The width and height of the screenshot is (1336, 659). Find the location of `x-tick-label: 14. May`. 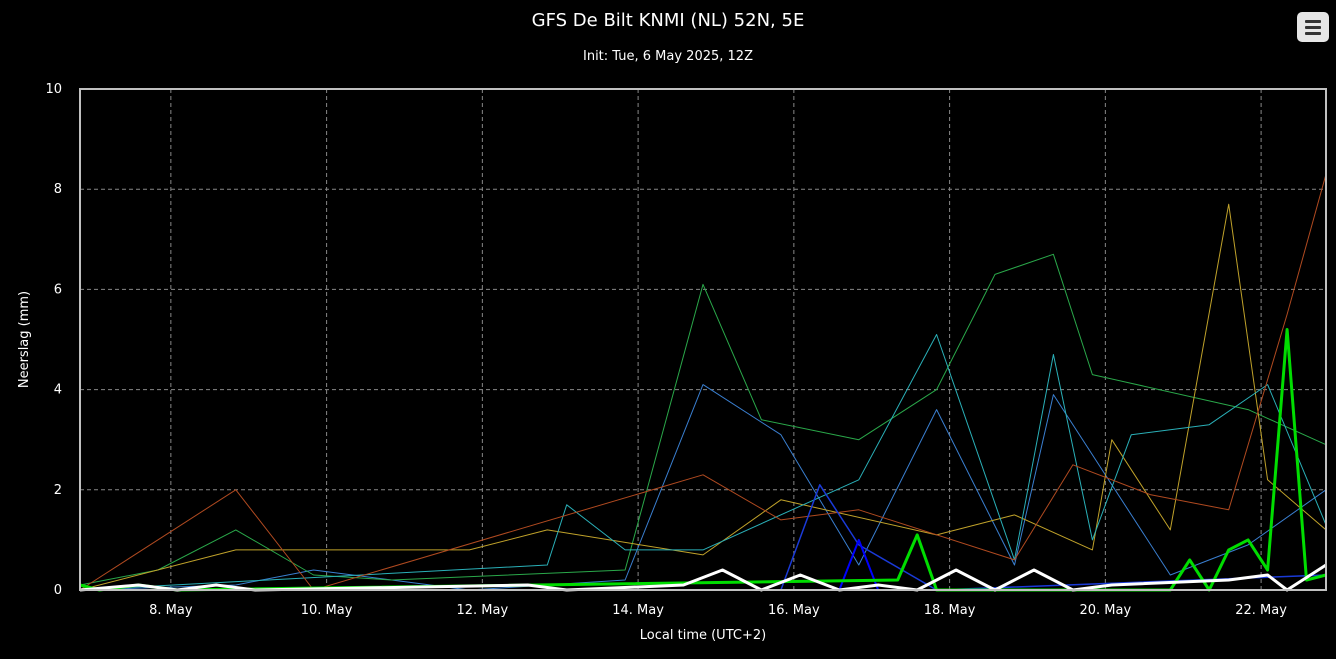

x-tick-label: 14. May is located at coordinates (638, 610).